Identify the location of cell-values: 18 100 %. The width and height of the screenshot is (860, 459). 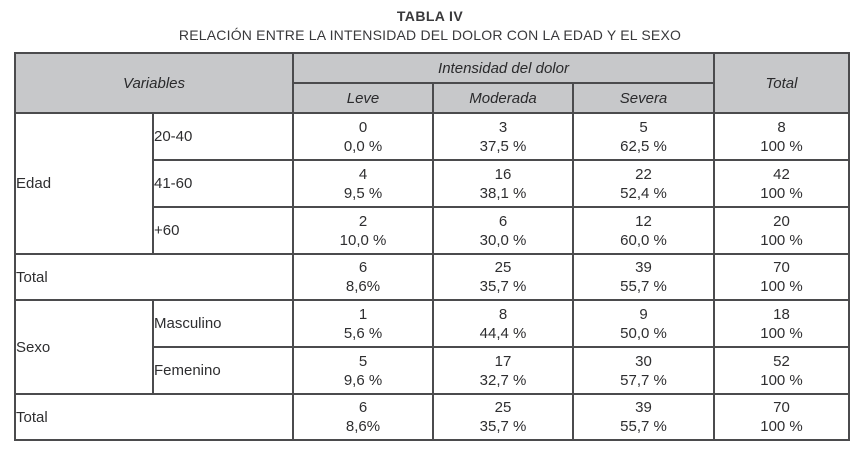
(781, 324).